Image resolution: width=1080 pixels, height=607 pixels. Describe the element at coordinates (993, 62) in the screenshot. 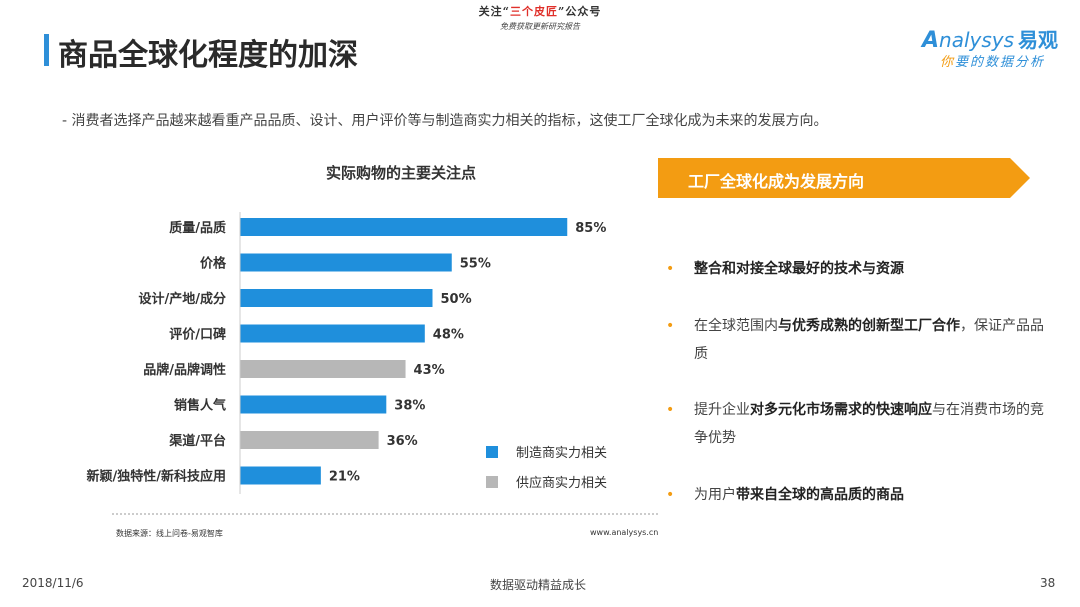

I see `logo-tagline: 你要的数据分析` at that location.